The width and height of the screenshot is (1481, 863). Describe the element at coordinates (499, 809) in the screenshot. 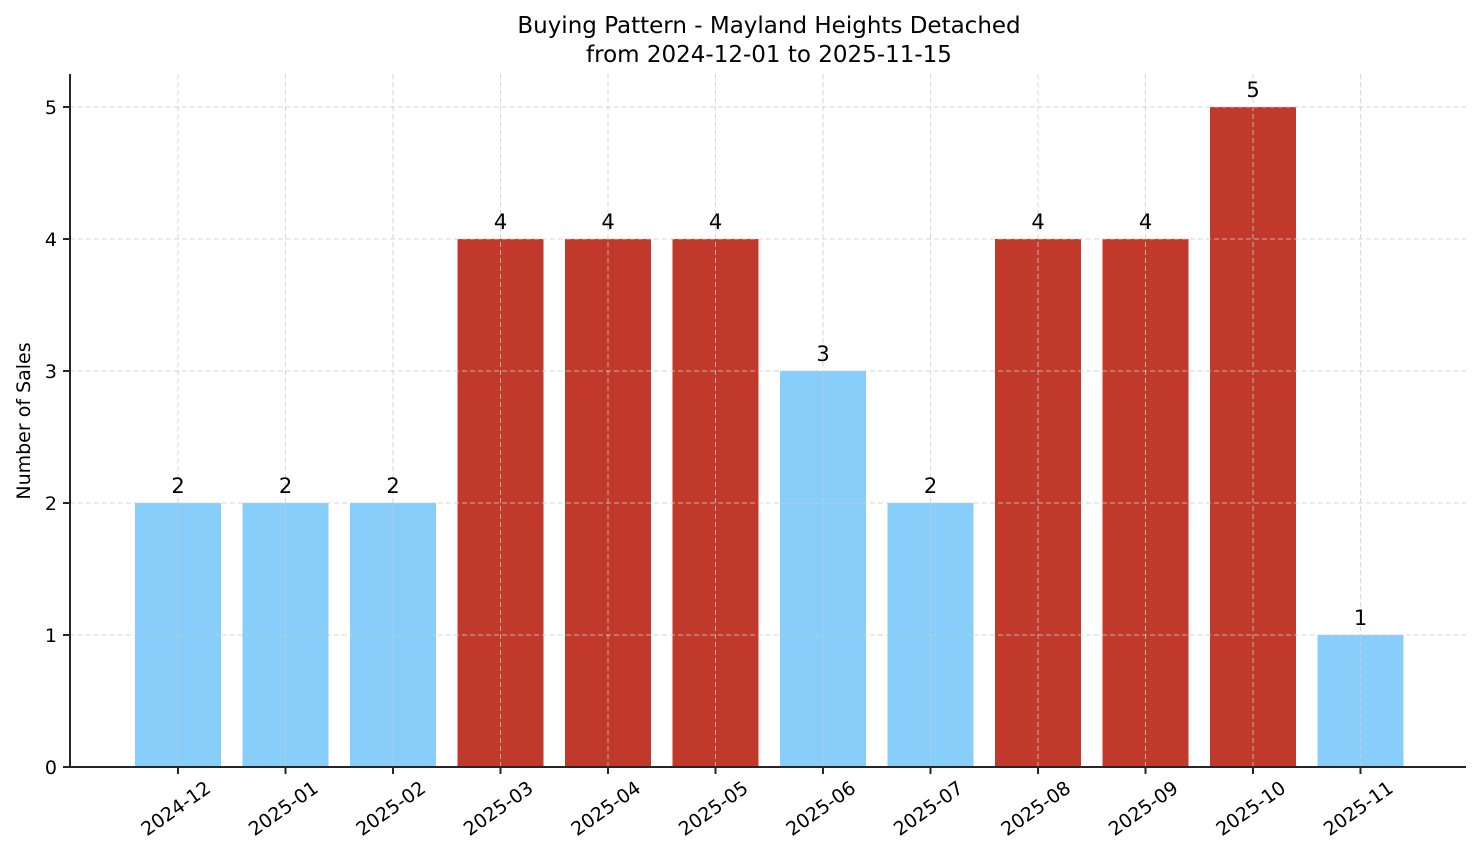

I see `x-tick-label: 2025-03` at that location.